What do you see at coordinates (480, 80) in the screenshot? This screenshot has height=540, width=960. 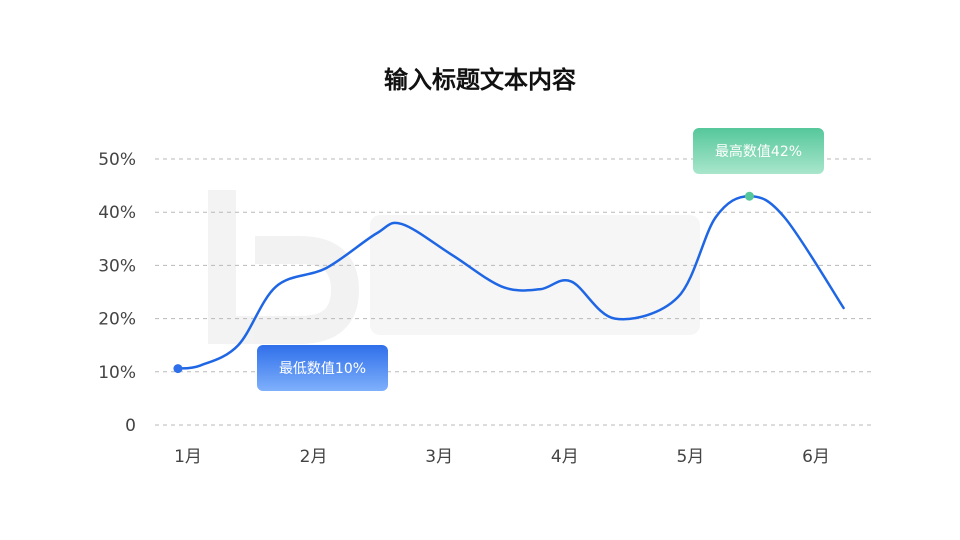 I see `chart-title: 输入标题文本内容` at bounding box center [480, 80].